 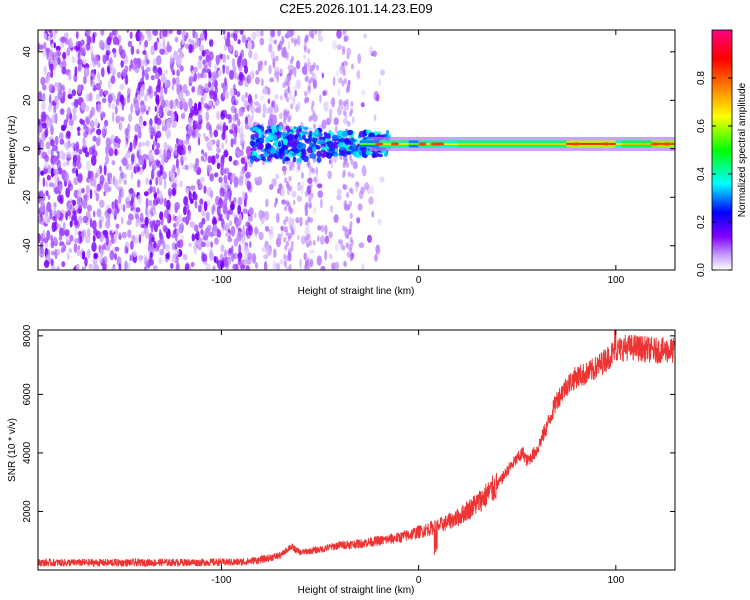 I want to click on x-tick-label: 100, so click(x=615, y=580).